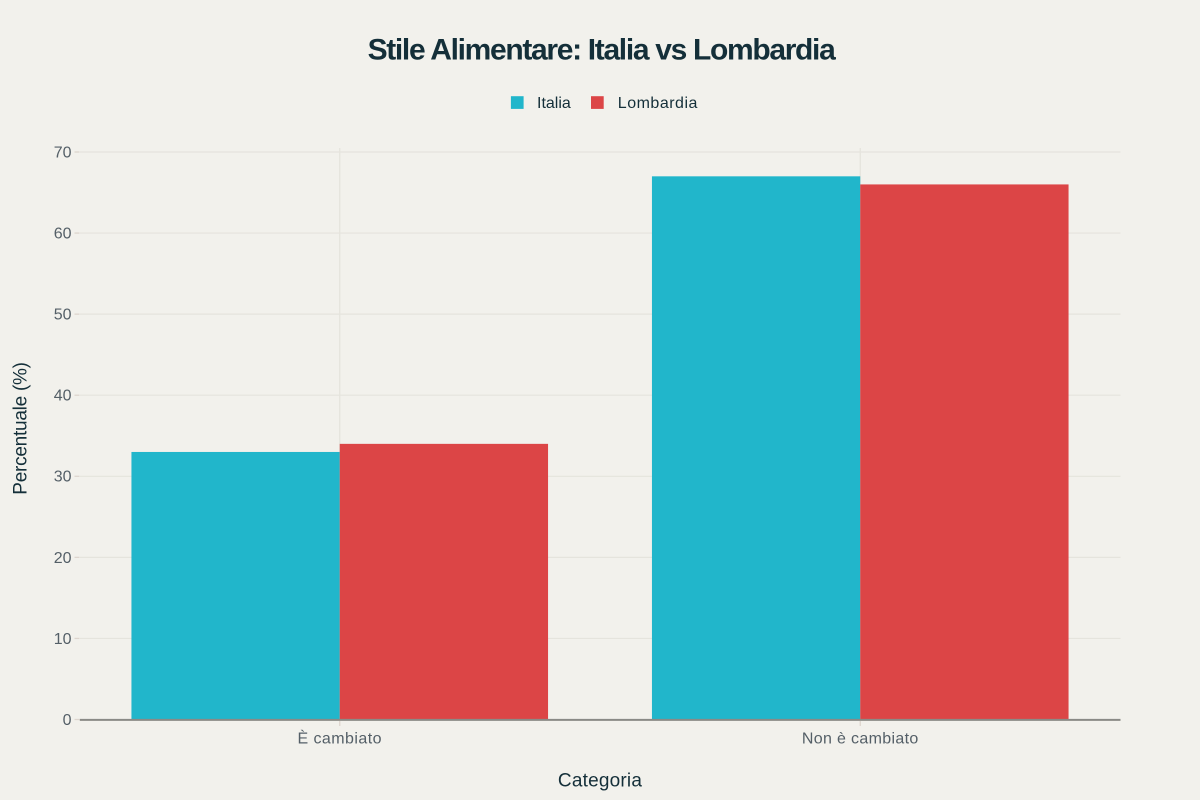  Describe the element at coordinates (602, 50) in the screenshot. I see `svg-text:Stile Alimentare: Italia vs Lo: Stile Alimentare: Italia vs Lombardia` at that location.